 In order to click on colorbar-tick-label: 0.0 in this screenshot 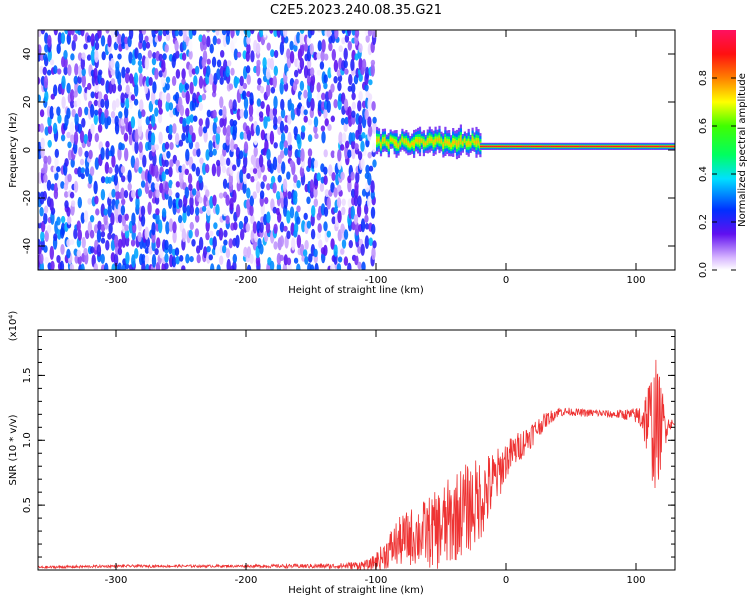, I will do `click(703, 270)`.